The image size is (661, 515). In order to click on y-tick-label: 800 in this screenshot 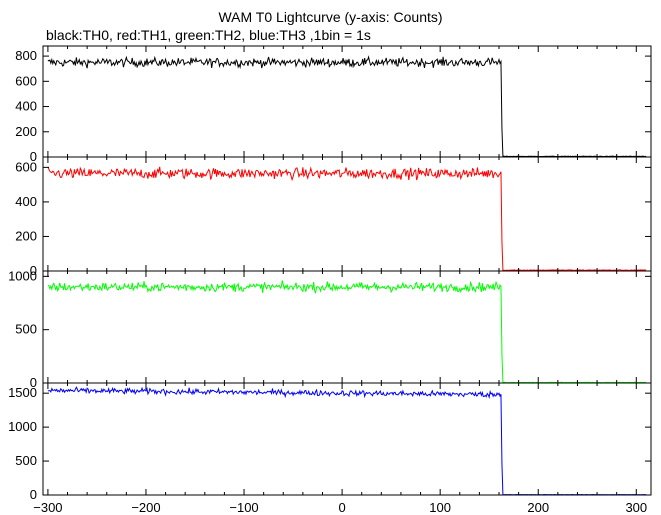, I will do `click(26, 55)`.